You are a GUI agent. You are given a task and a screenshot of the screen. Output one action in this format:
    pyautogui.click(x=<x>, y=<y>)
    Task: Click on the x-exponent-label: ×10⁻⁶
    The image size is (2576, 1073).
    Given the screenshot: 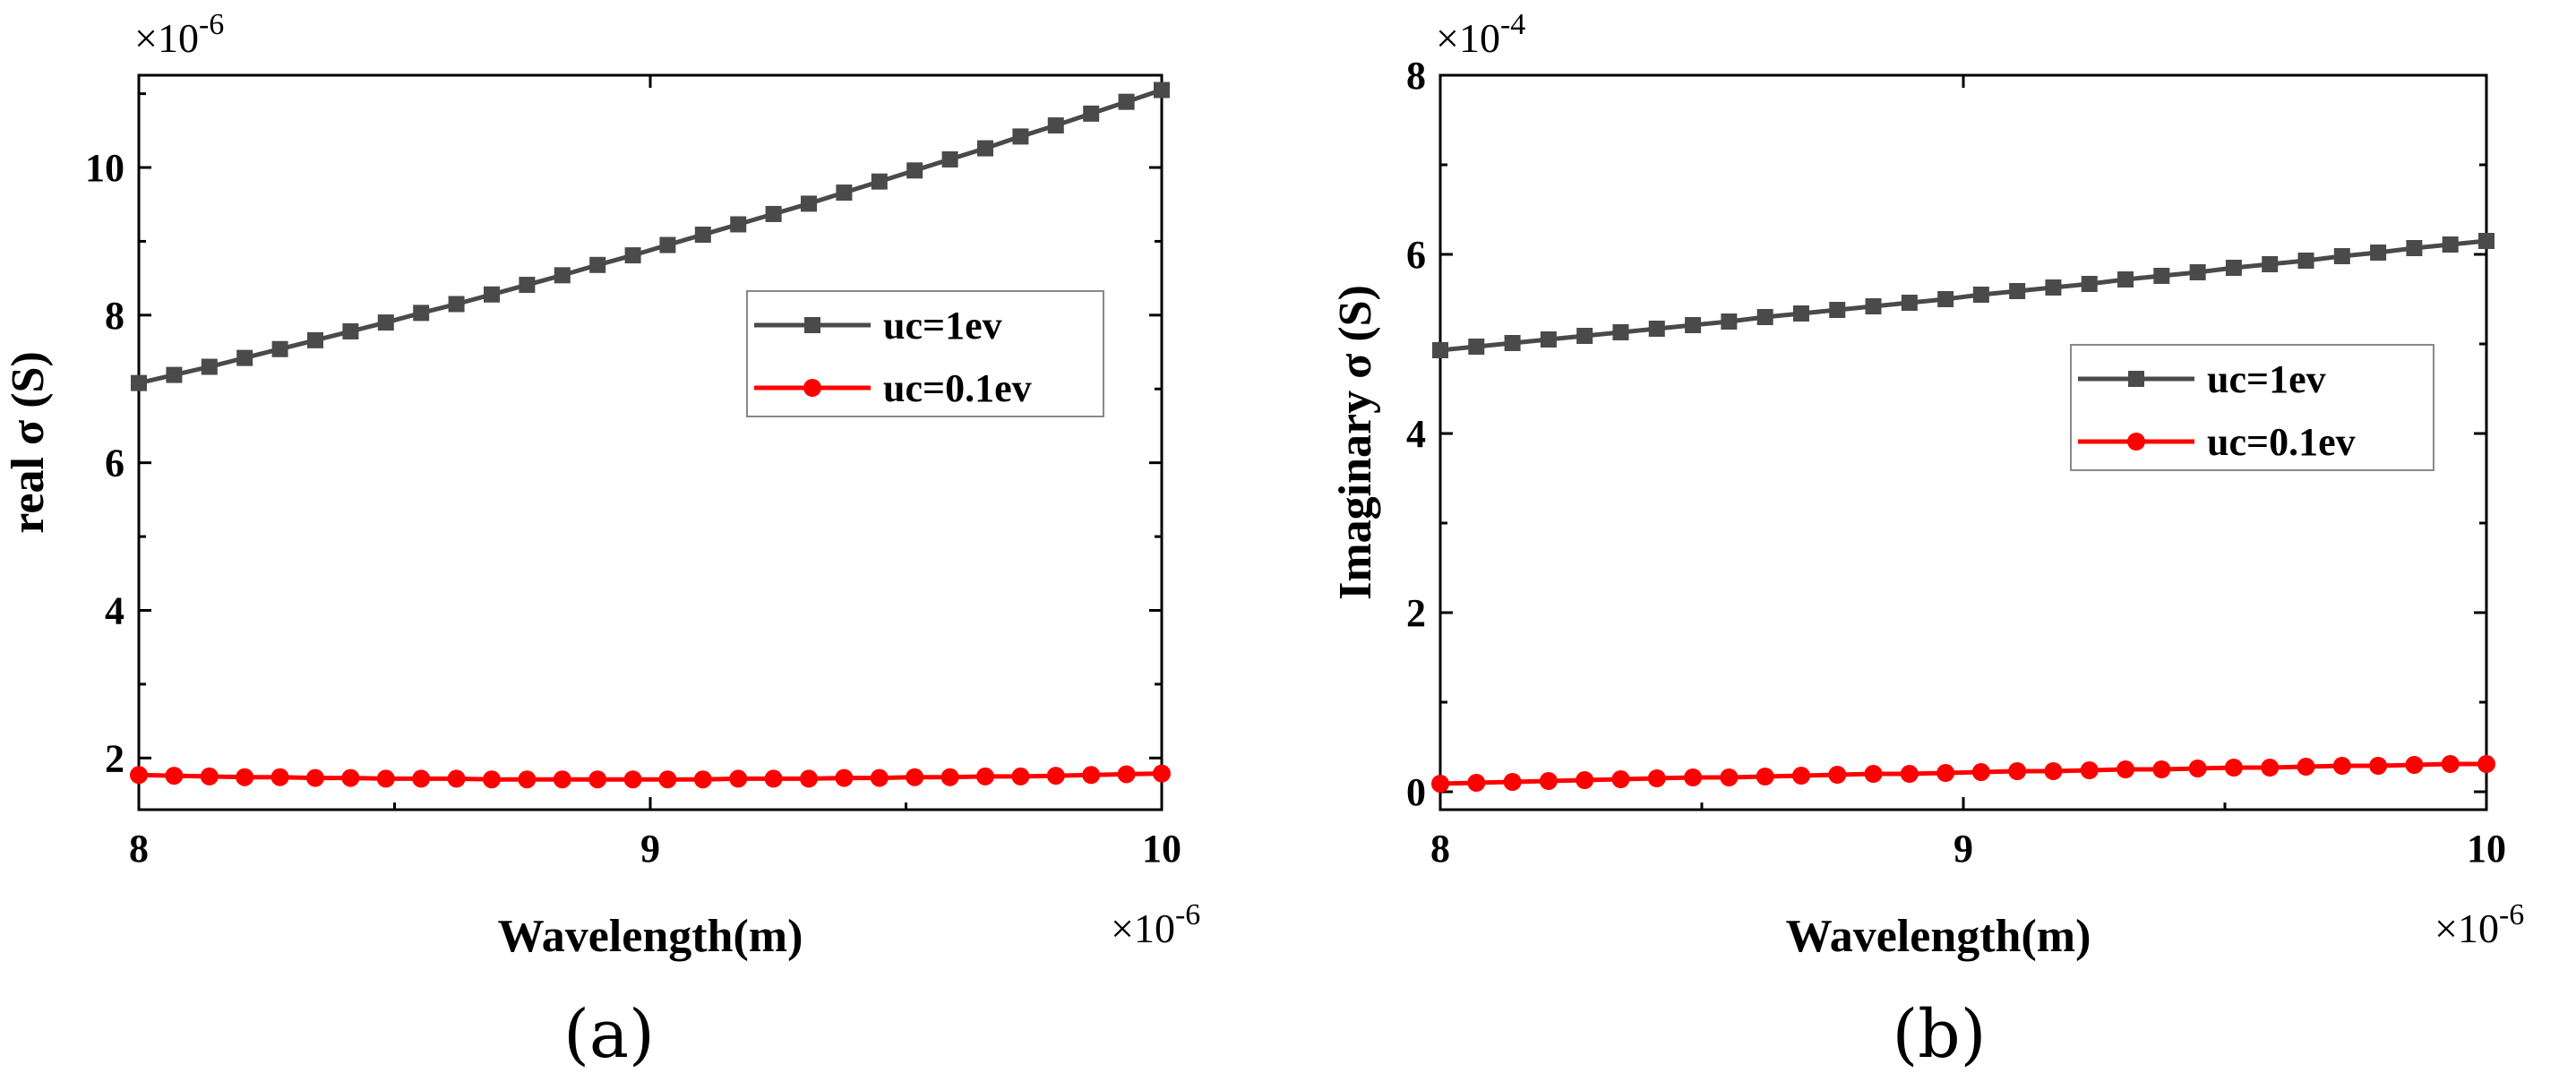 What is the action you would take?
    pyautogui.click(x=2479, y=924)
    